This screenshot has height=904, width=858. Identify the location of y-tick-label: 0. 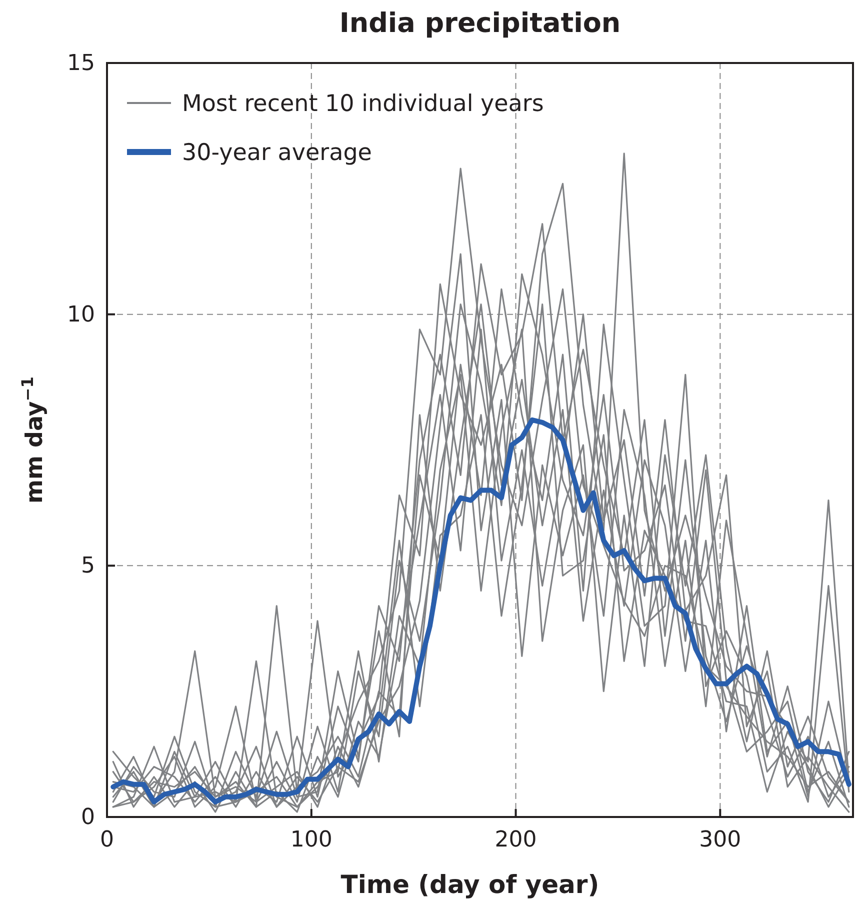
(88, 817).